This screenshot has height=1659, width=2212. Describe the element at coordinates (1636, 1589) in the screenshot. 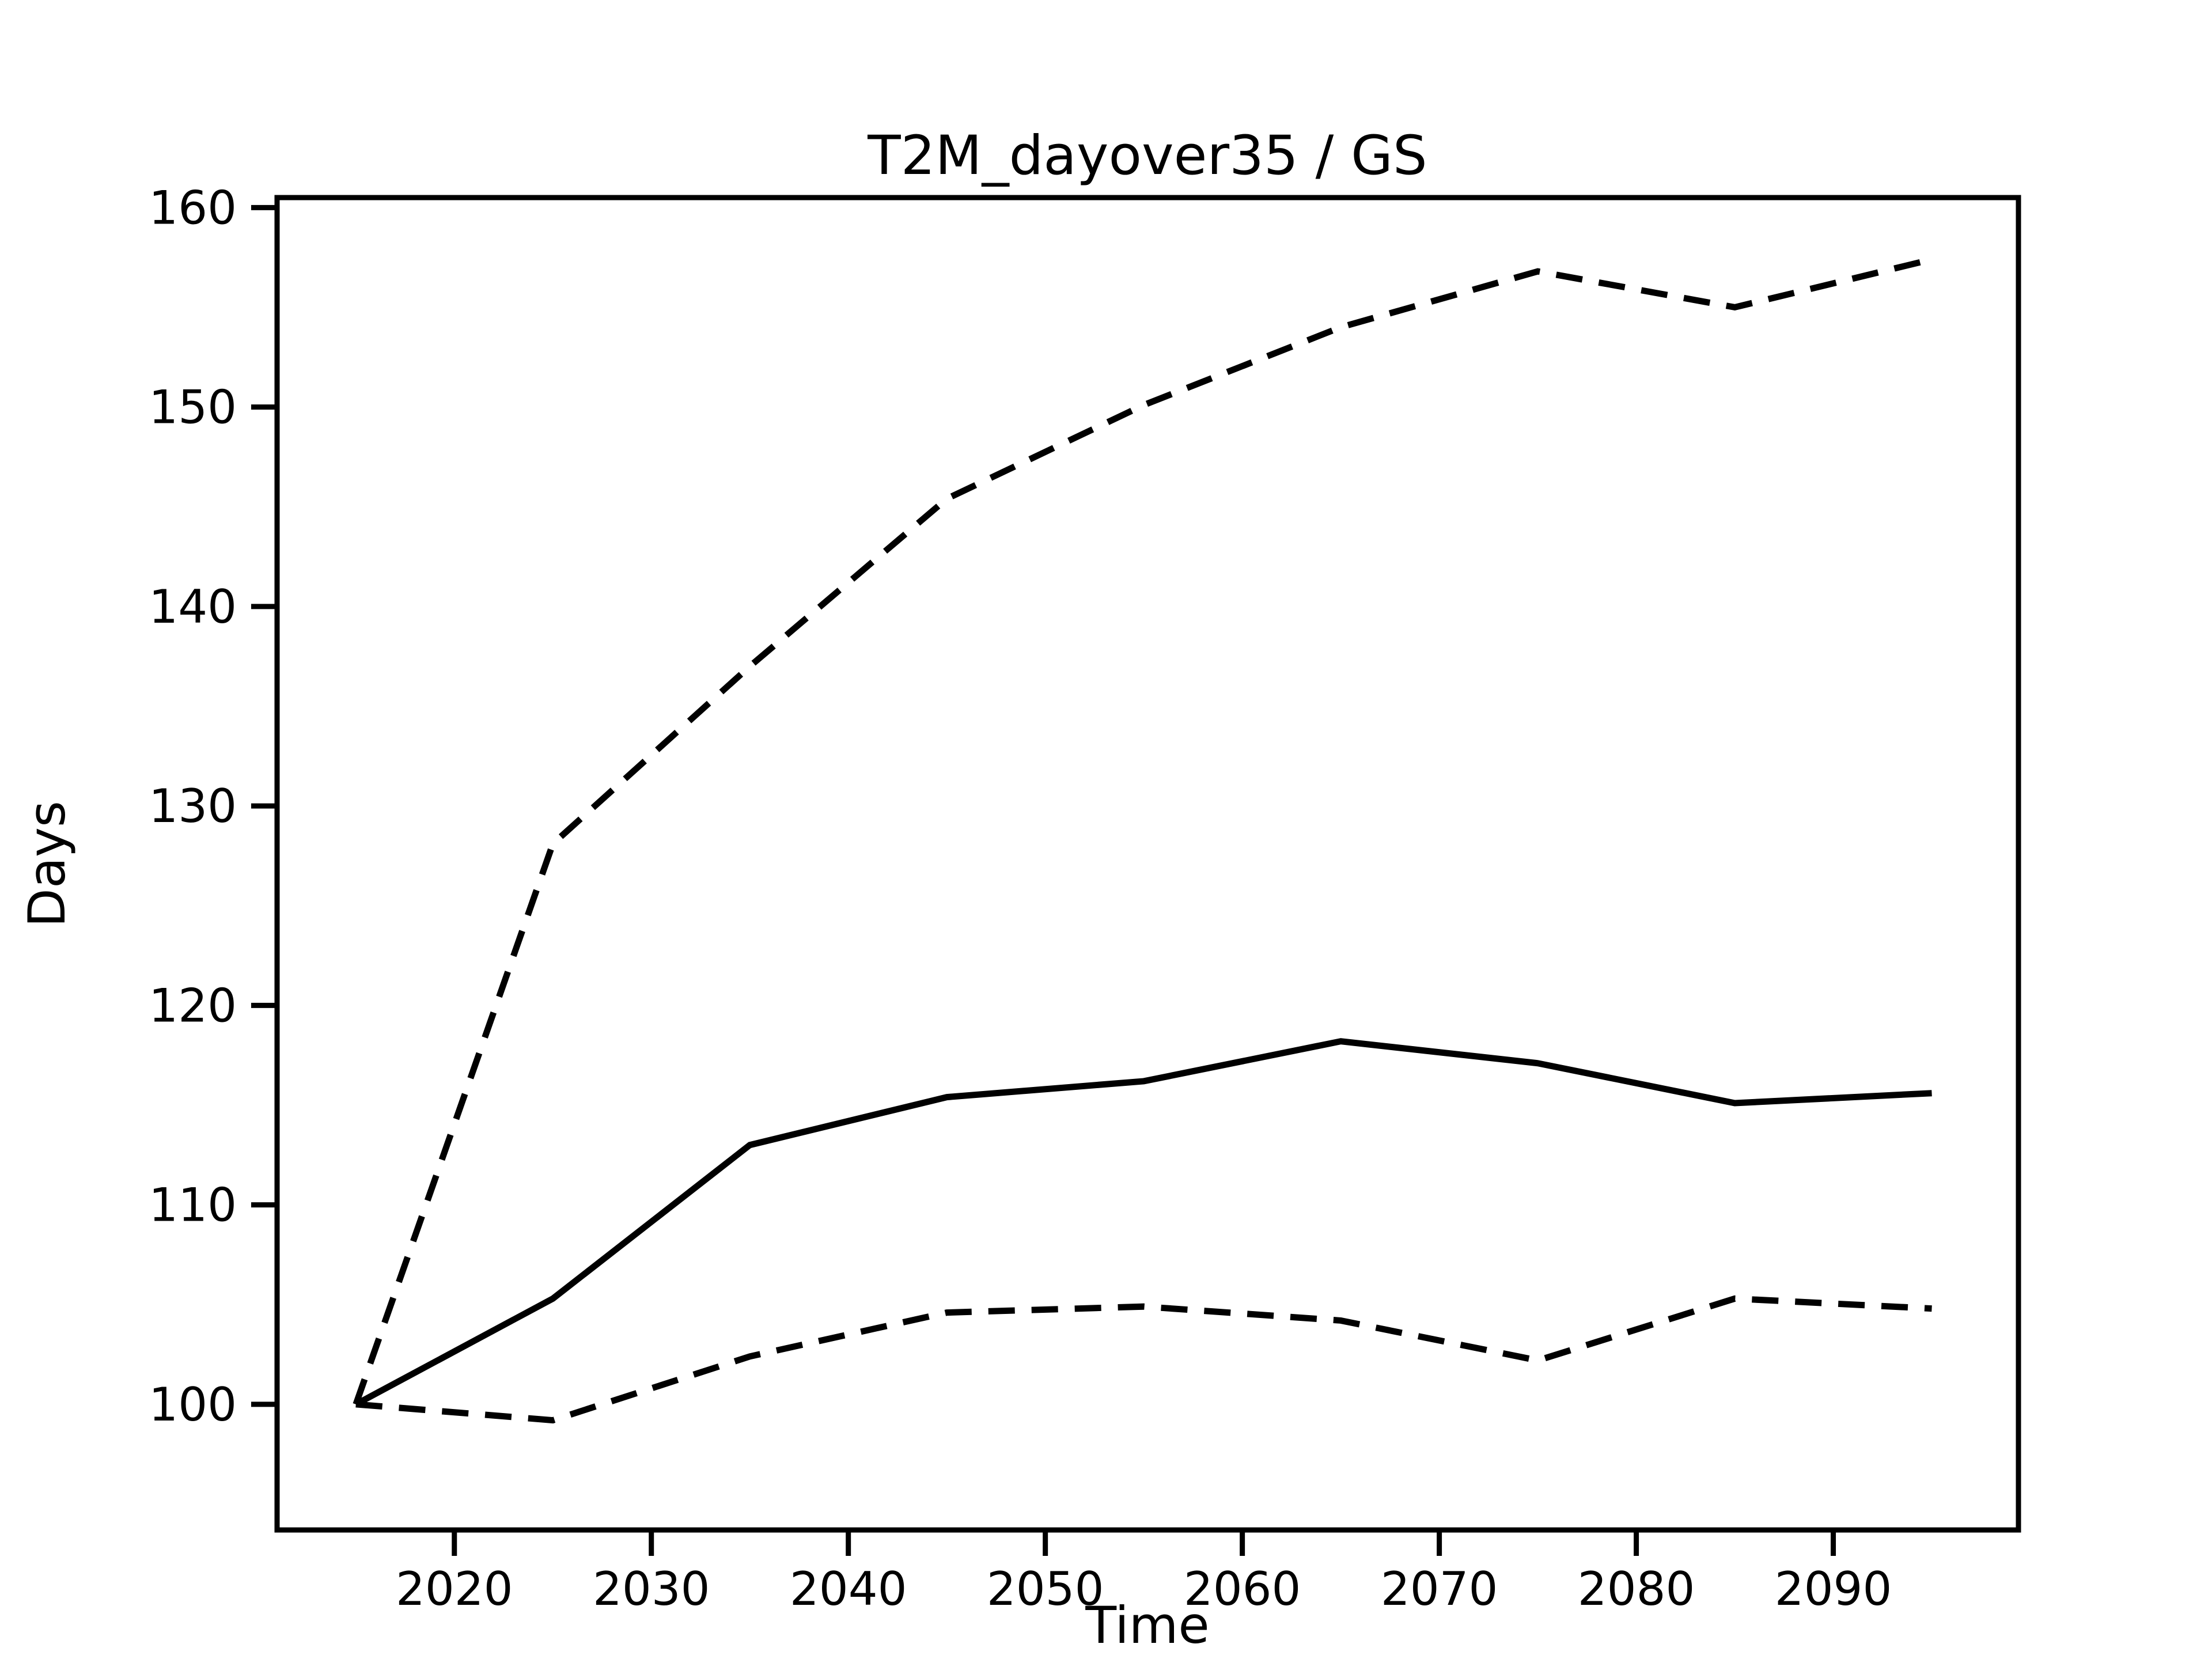

I see `x-tick-label: 2080` at that location.